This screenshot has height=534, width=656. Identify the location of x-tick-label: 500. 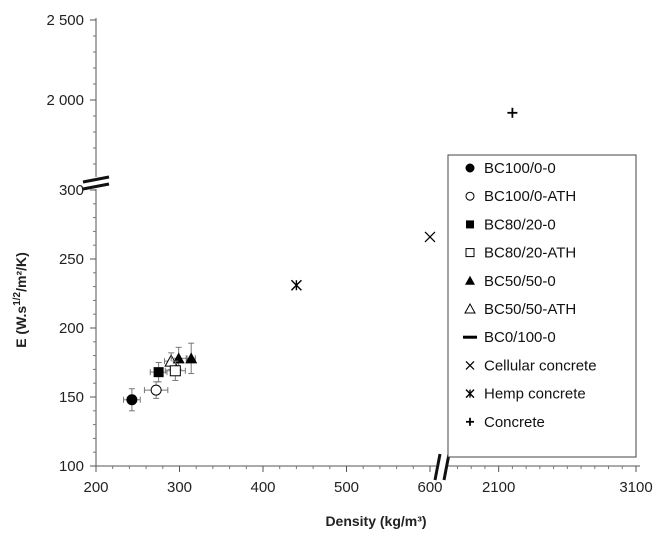
(346, 487).